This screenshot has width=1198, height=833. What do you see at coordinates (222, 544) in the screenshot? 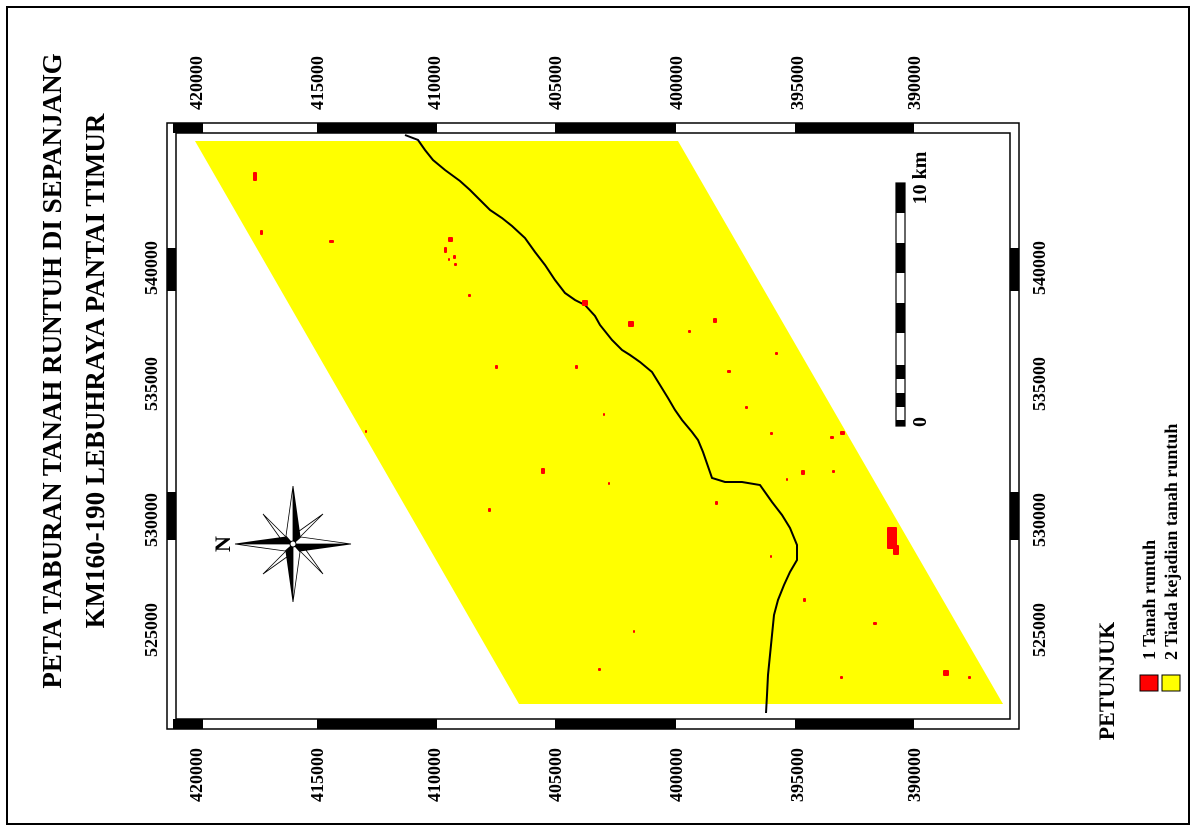
I see `north-arrow-label: N` at bounding box center [222, 544].